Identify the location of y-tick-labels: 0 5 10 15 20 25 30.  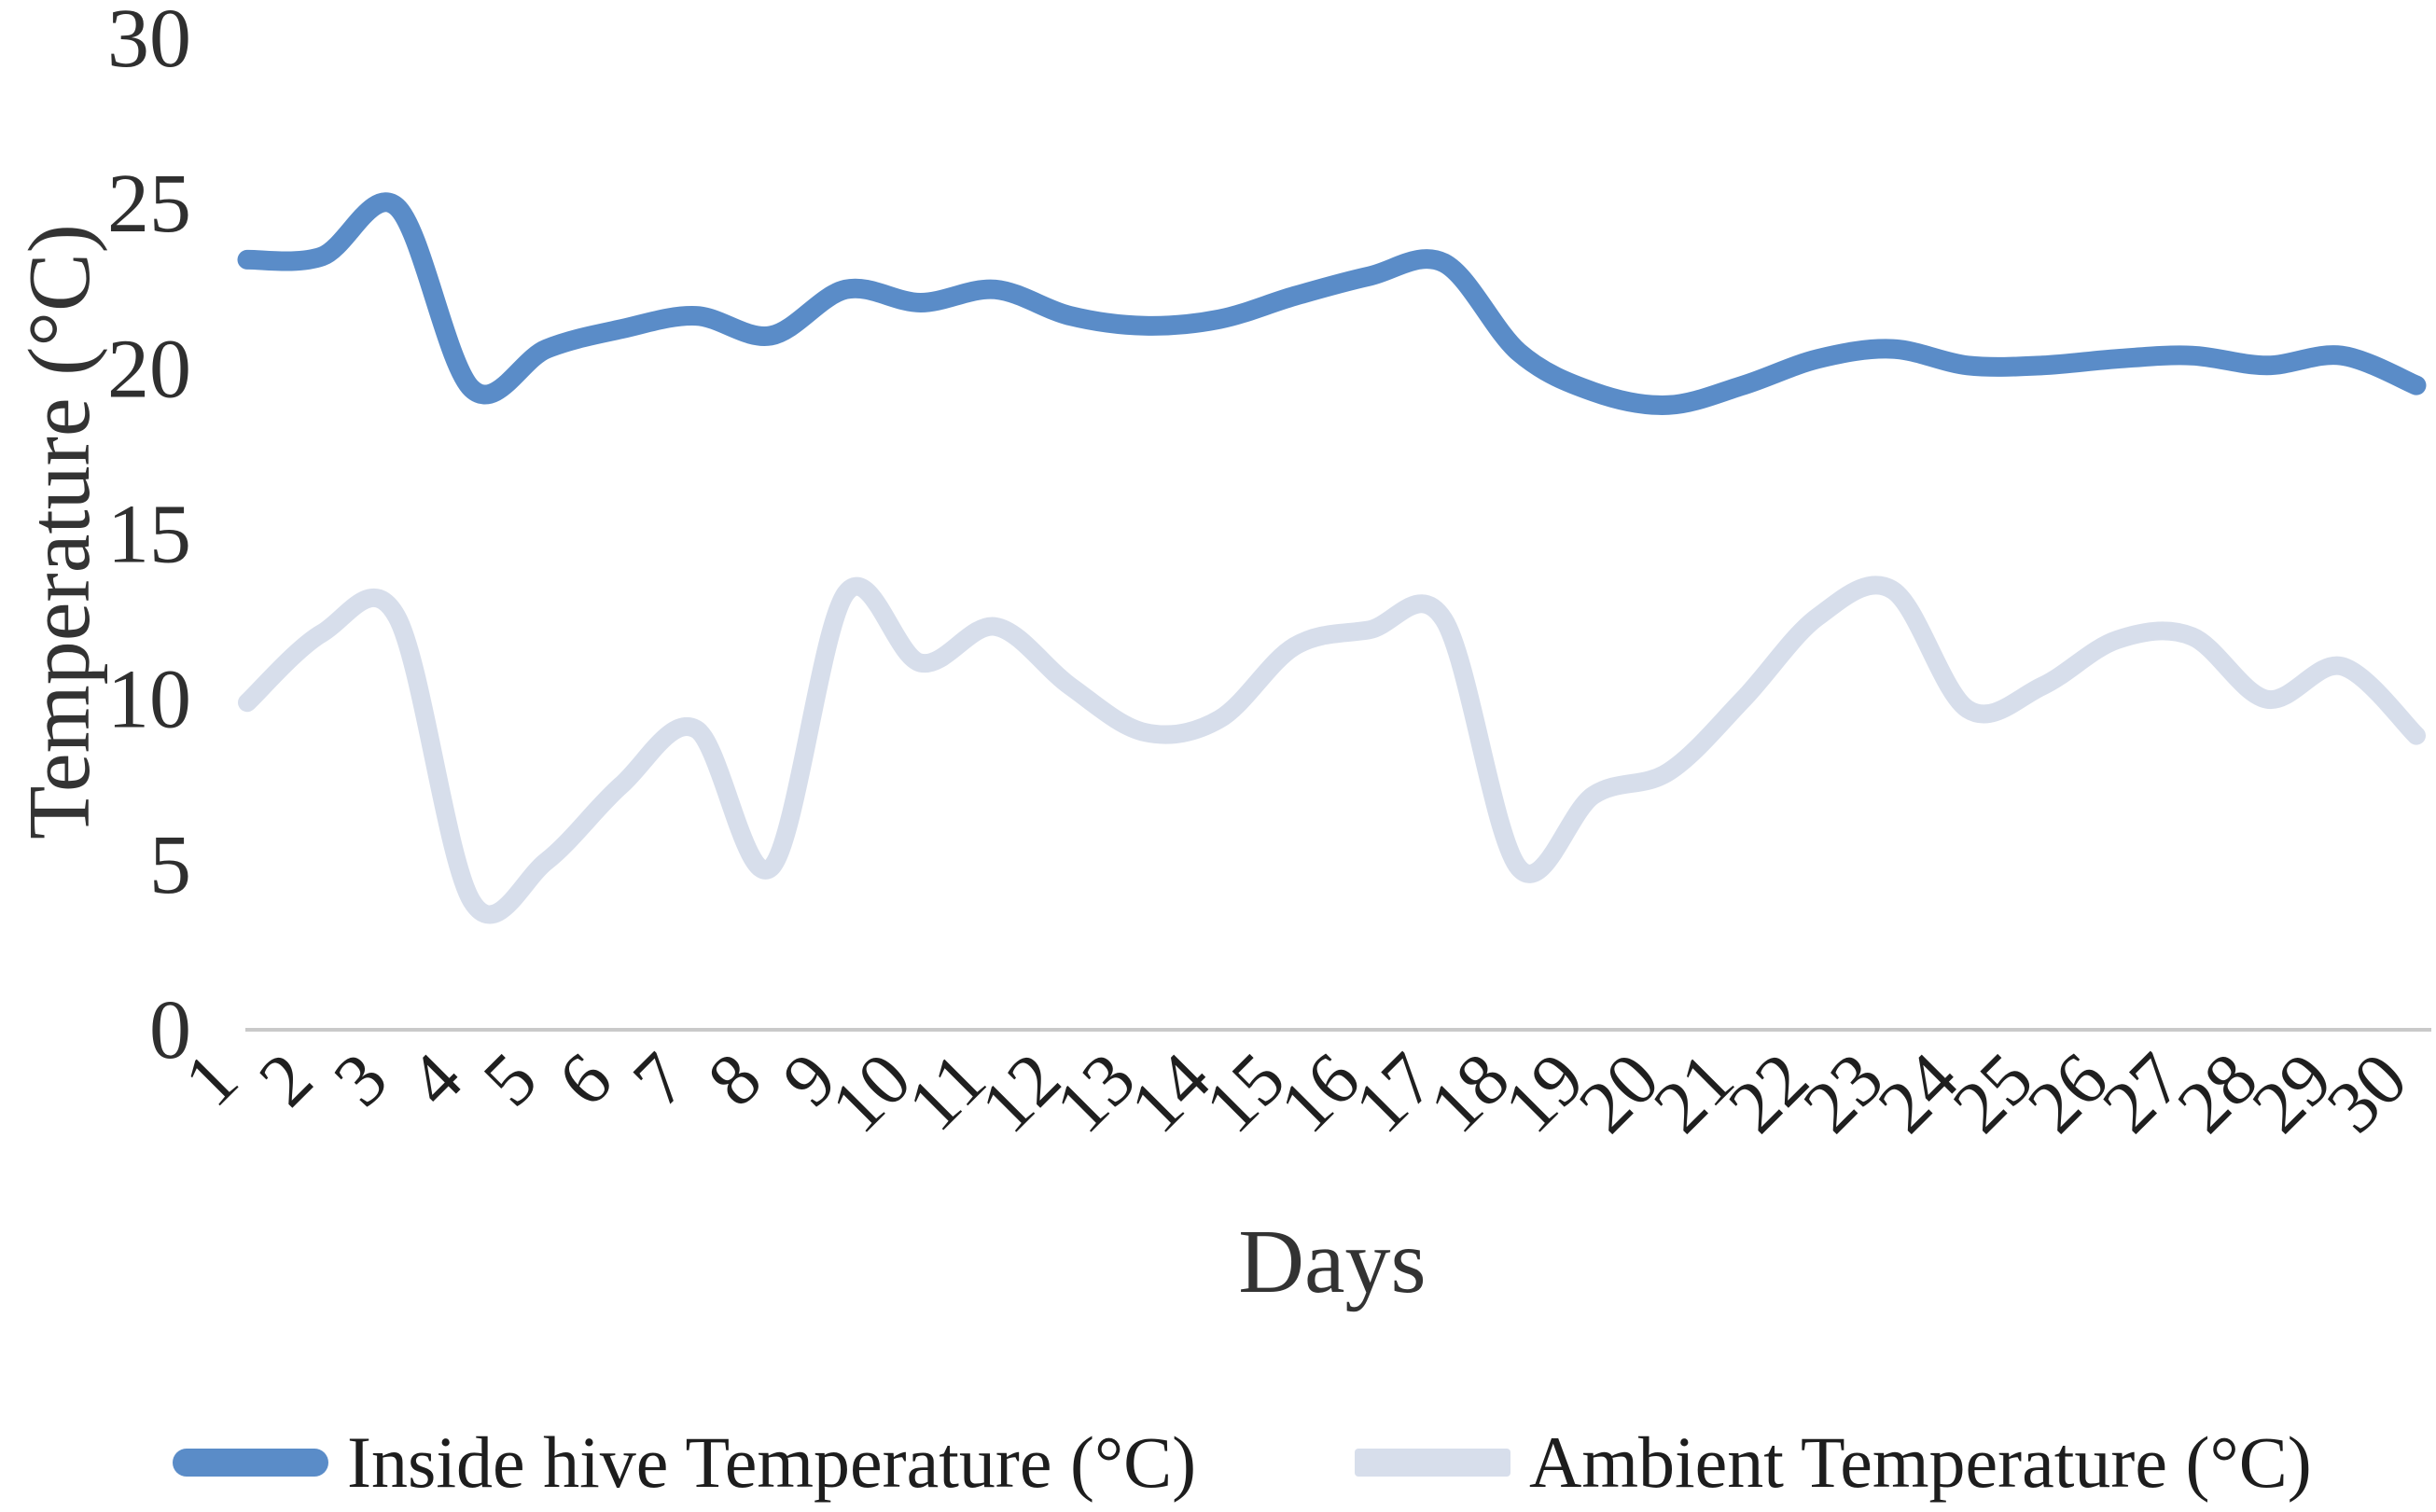
(149, 538).